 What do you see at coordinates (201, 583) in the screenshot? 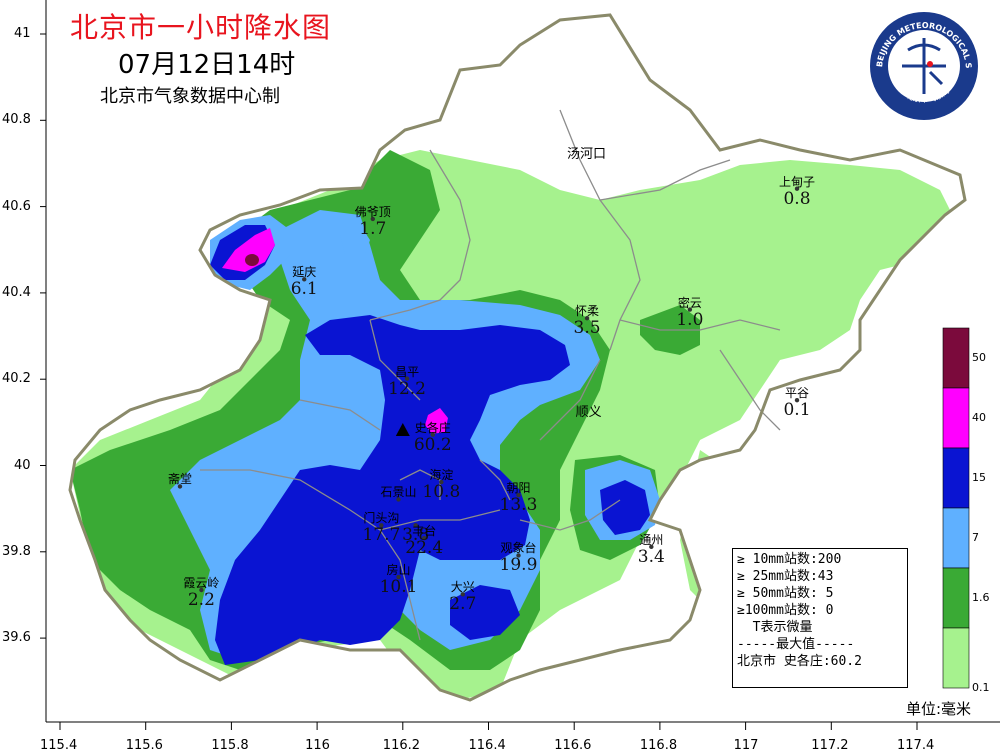
I see `station-name: 霞云岭` at bounding box center [201, 583].